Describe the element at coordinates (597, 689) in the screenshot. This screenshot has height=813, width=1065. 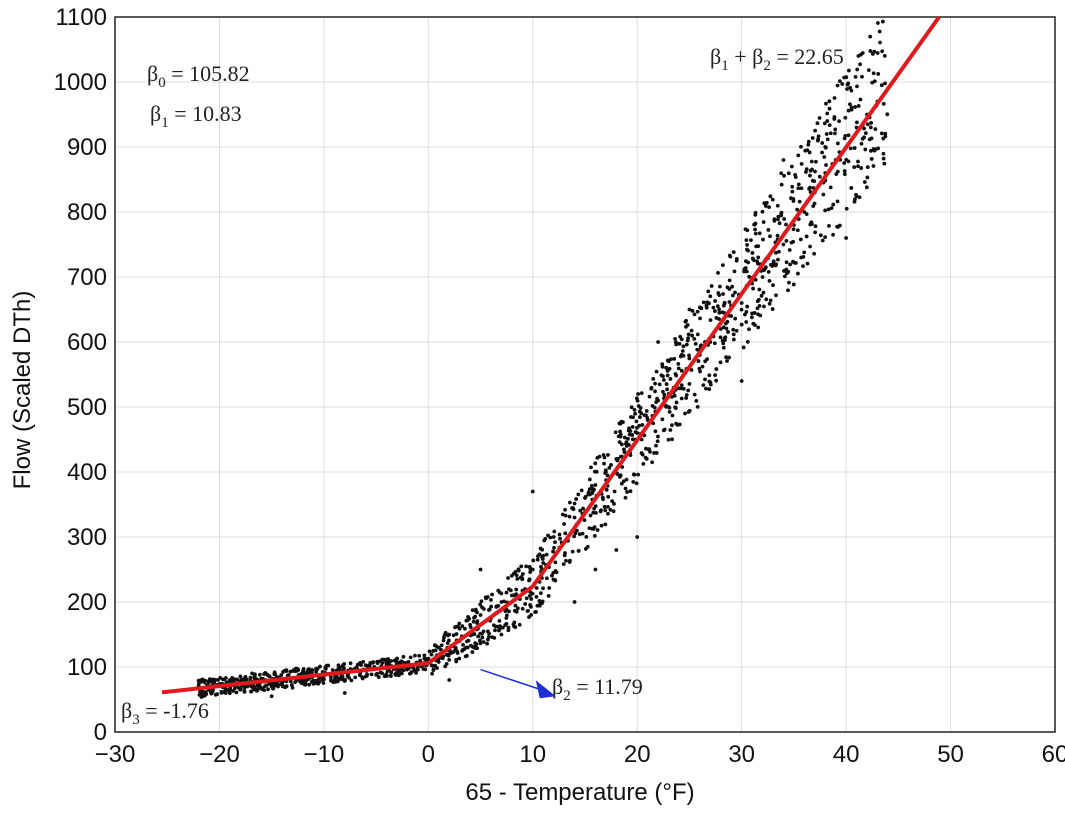
I see `annotation-label: β2 = 11.79` at that location.